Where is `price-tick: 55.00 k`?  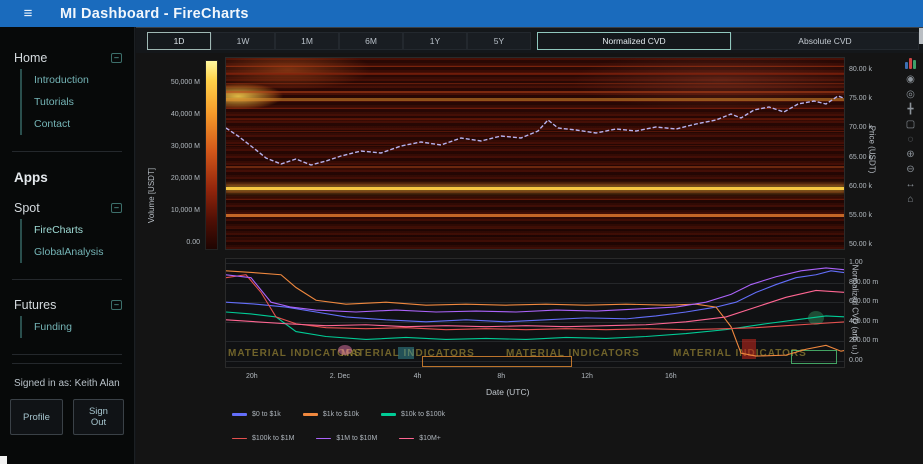
price-tick: 55.00 k is located at coordinates (860, 215).